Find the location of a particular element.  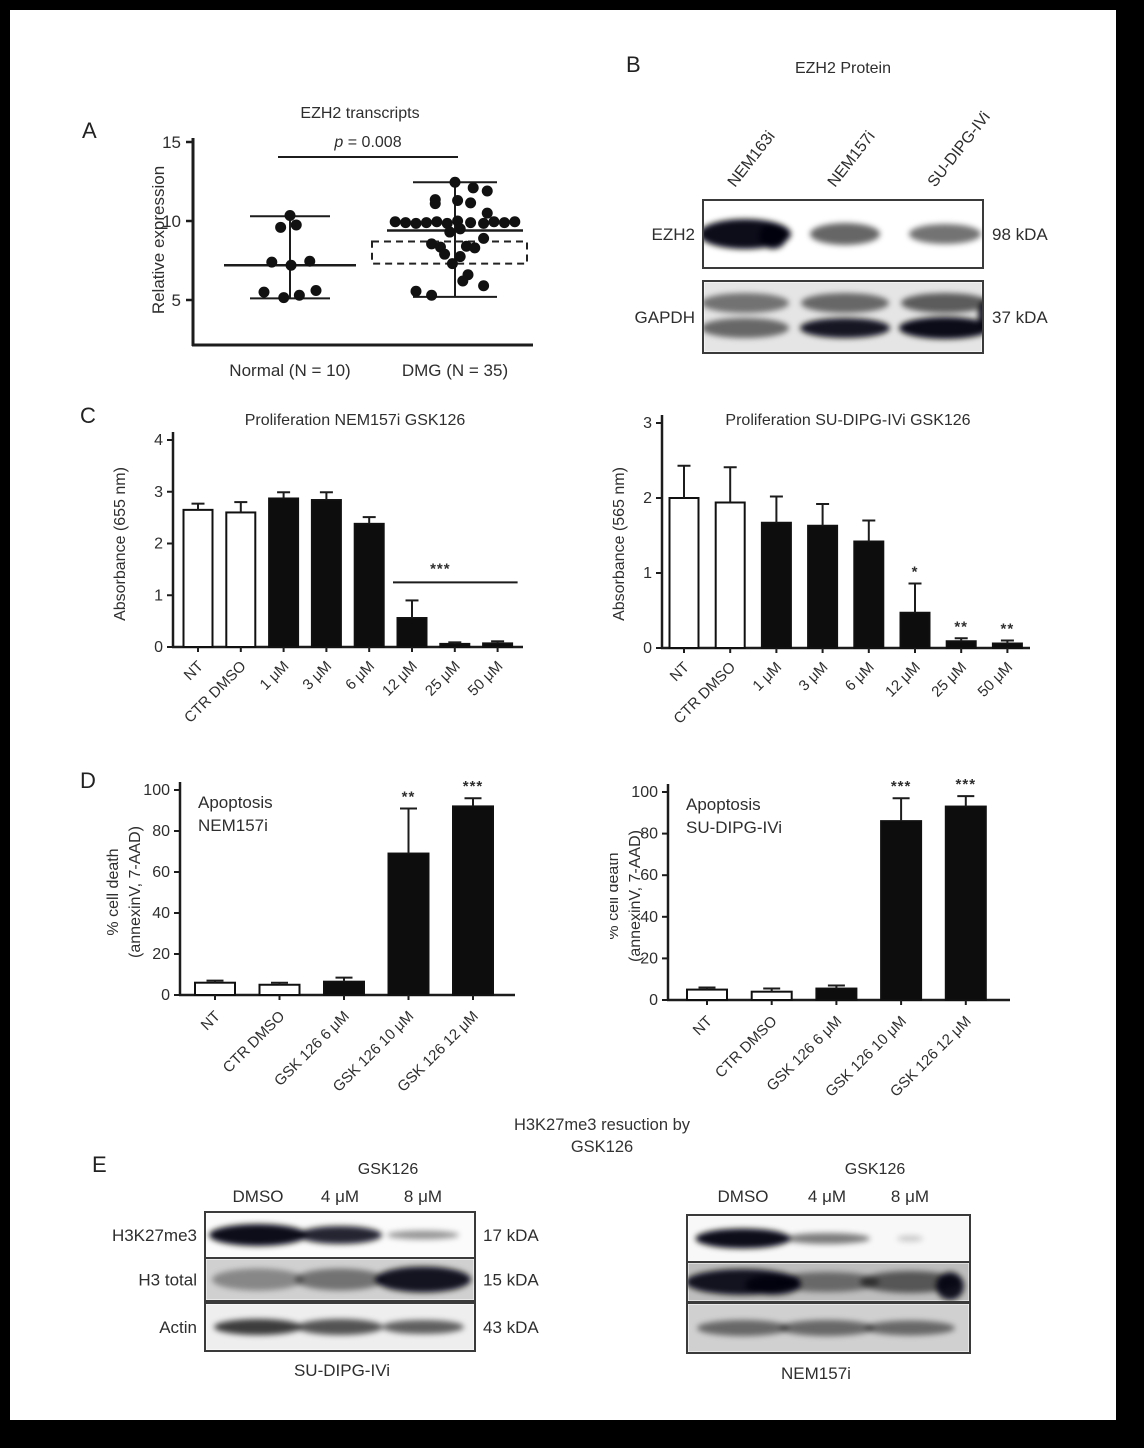

plot-annotation: Apoptosis is located at coordinates (723, 804).